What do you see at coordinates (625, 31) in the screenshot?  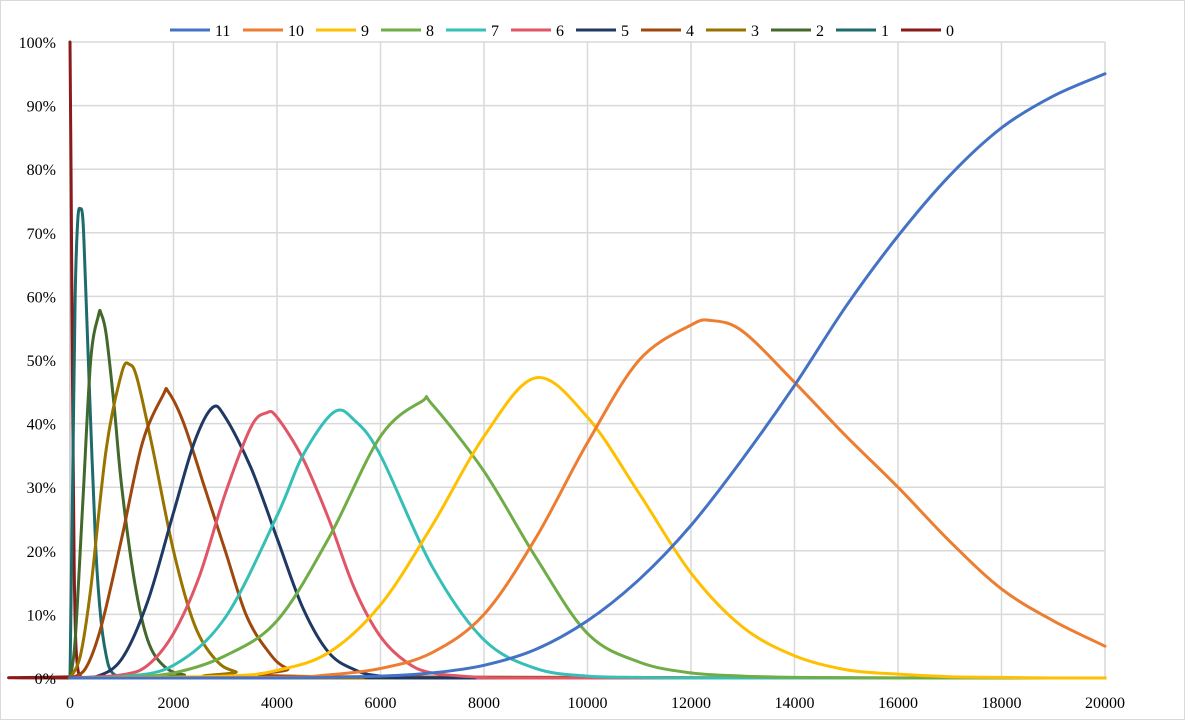 I see `legend-label: 5` at bounding box center [625, 31].